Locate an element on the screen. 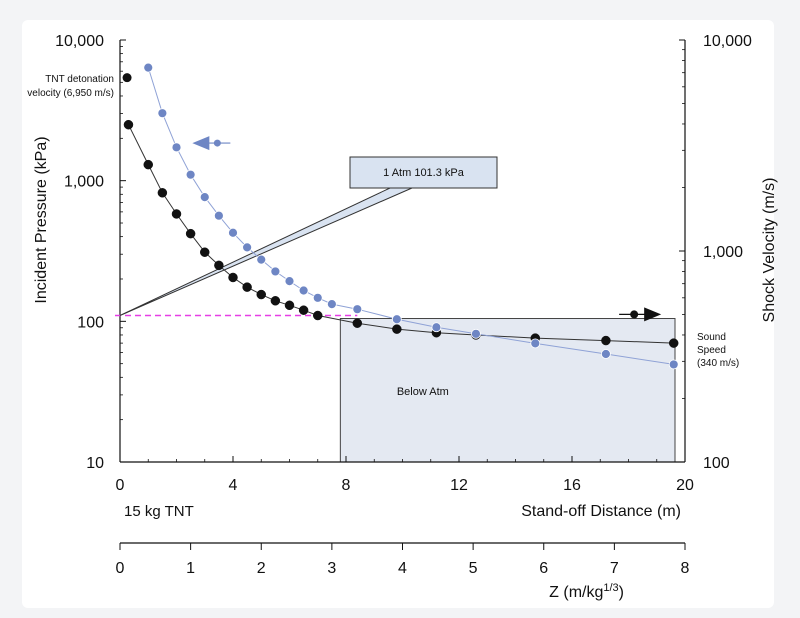 The image size is (800, 618). sound-speed-line2: Speed is located at coordinates (711, 350).